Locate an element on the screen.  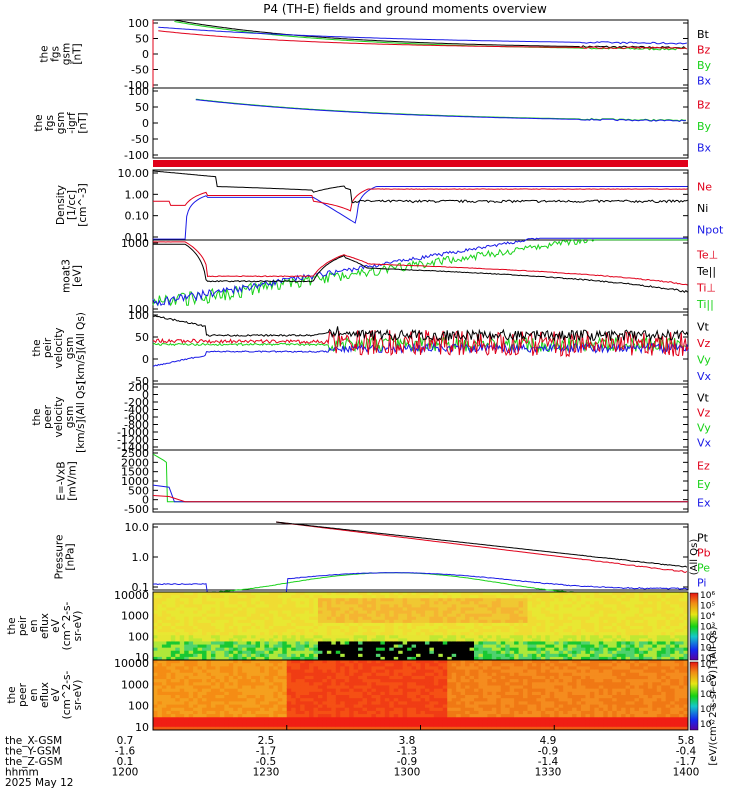
y-tick-label: -50 is located at coordinates (140, 70).